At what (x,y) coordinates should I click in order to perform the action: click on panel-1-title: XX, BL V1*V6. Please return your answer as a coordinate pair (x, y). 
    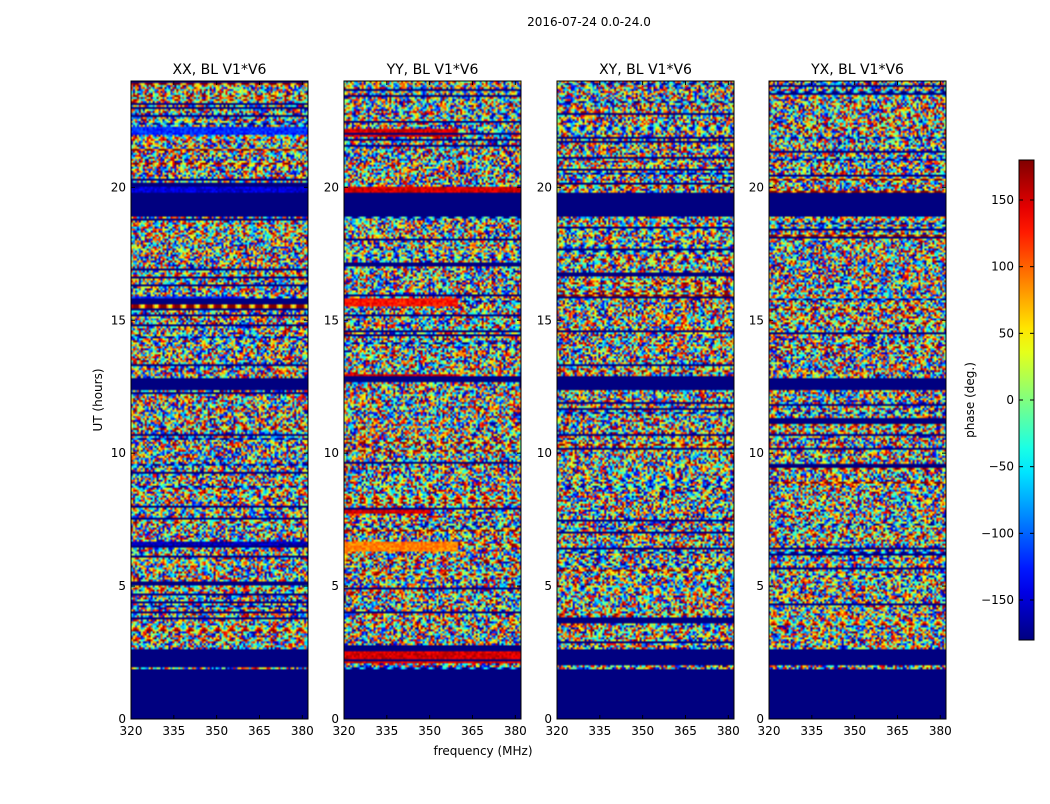
    Looking at the image, I should click on (220, 70).